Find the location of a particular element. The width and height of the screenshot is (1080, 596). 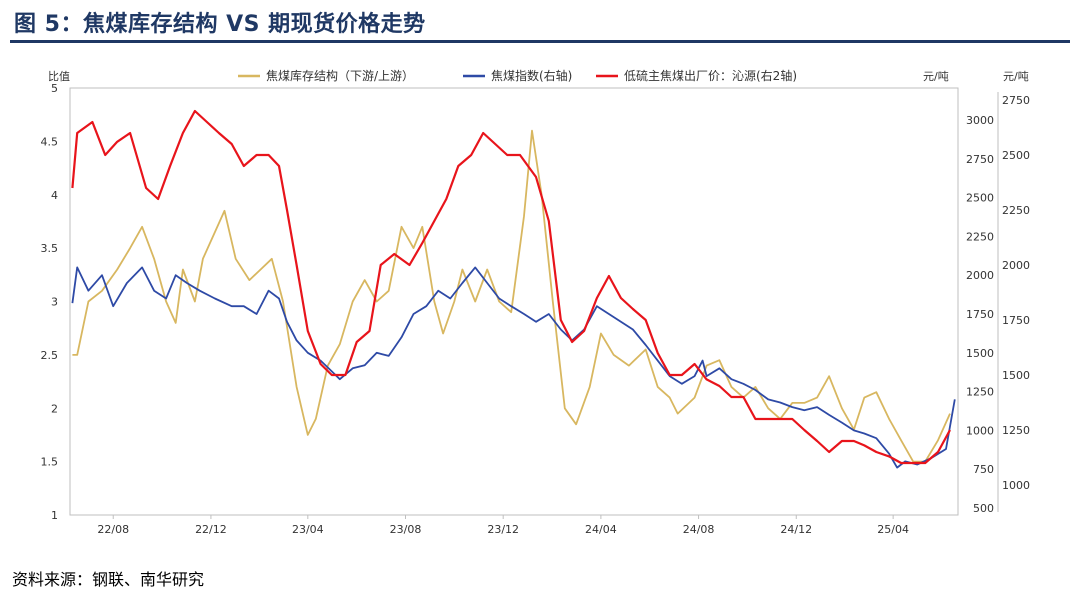

right-axis-label: 元/吨 is located at coordinates (936, 76).